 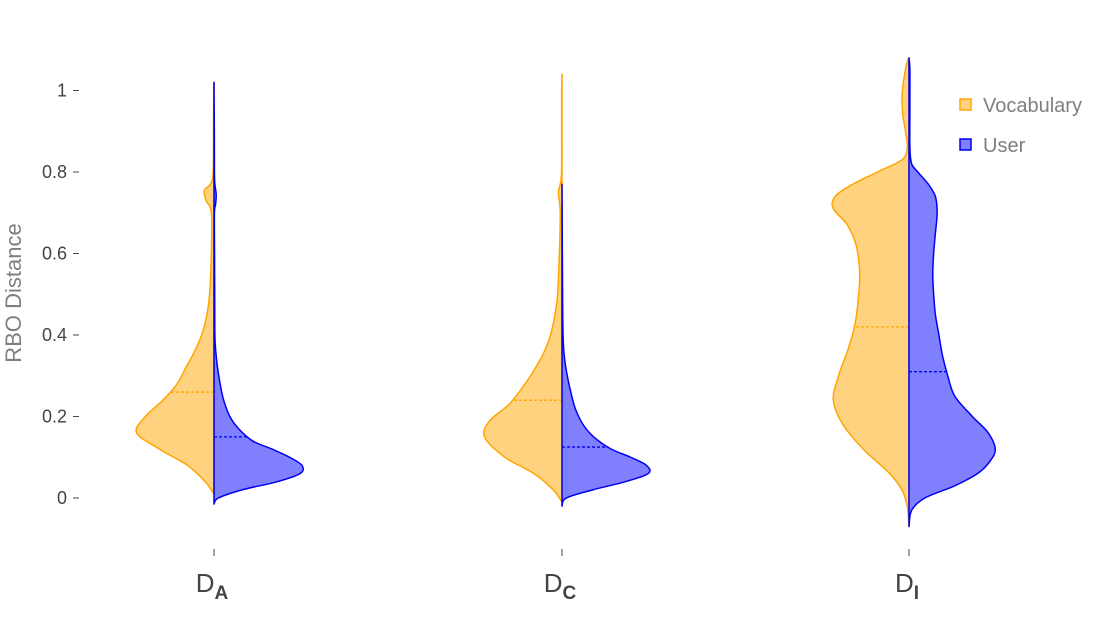 What do you see at coordinates (54, 417) in the screenshot?
I see `y-tick-label: 0.2` at bounding box center [54, 417].